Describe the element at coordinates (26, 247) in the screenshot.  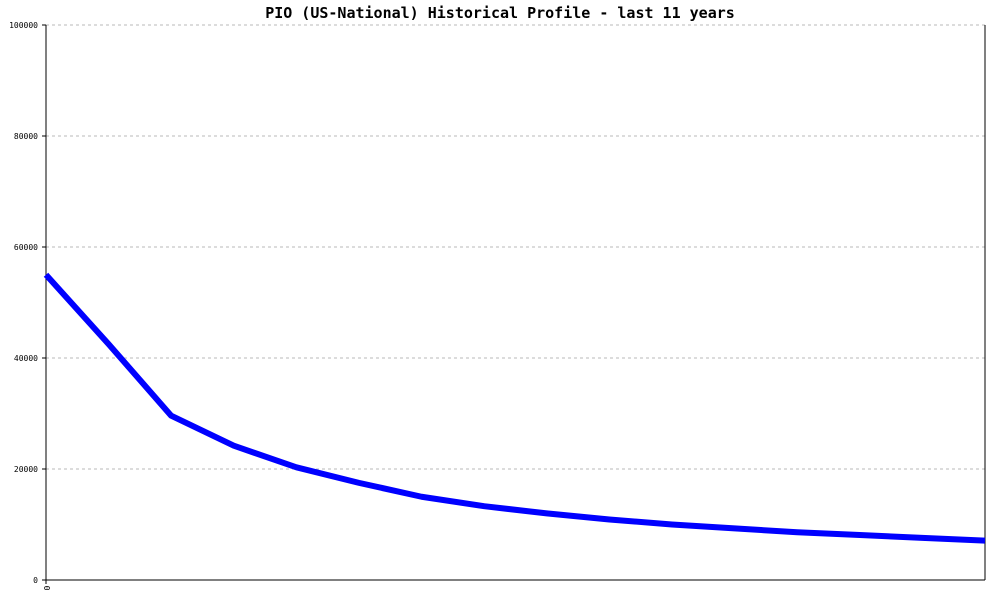
I see `y-tick-label-60000: 60000` at that location.